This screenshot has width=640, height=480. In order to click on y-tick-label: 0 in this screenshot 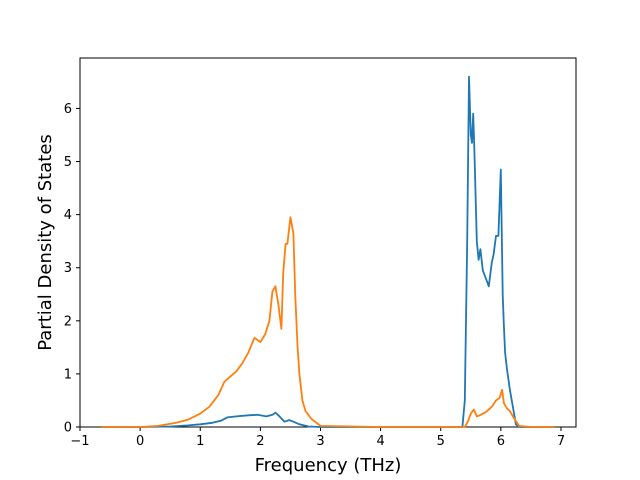, I will do `click(68, 428)`.